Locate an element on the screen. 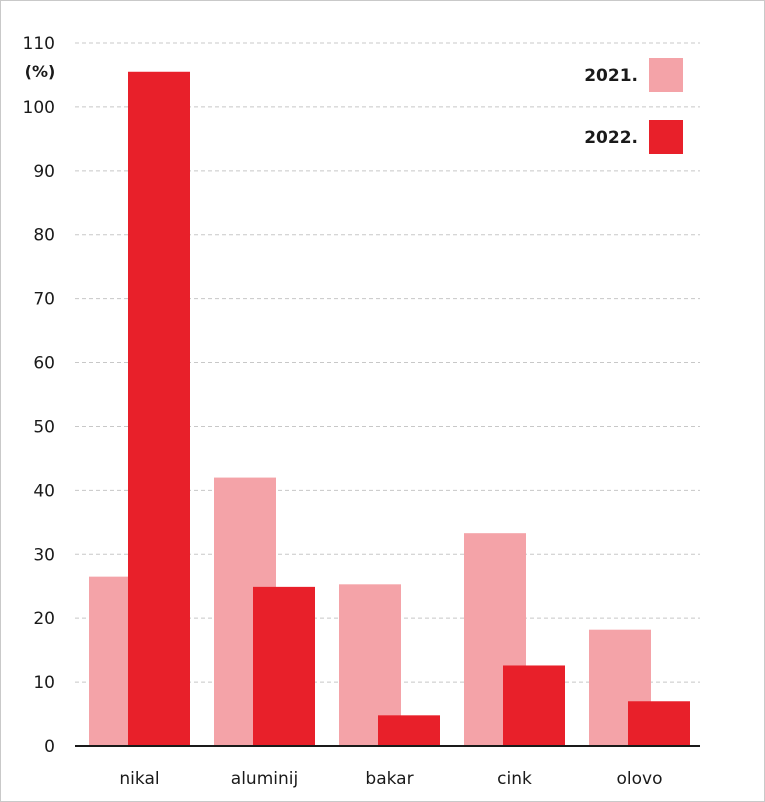 The width and height of the screenshot is (765, 802). y-tick-label: 50 is located at coordinates (44, 427).